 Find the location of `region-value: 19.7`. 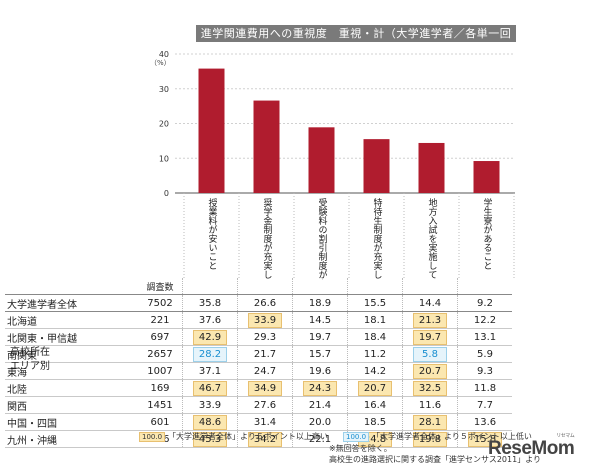

region-value: 19.7 is located at coordinates (430, 337).